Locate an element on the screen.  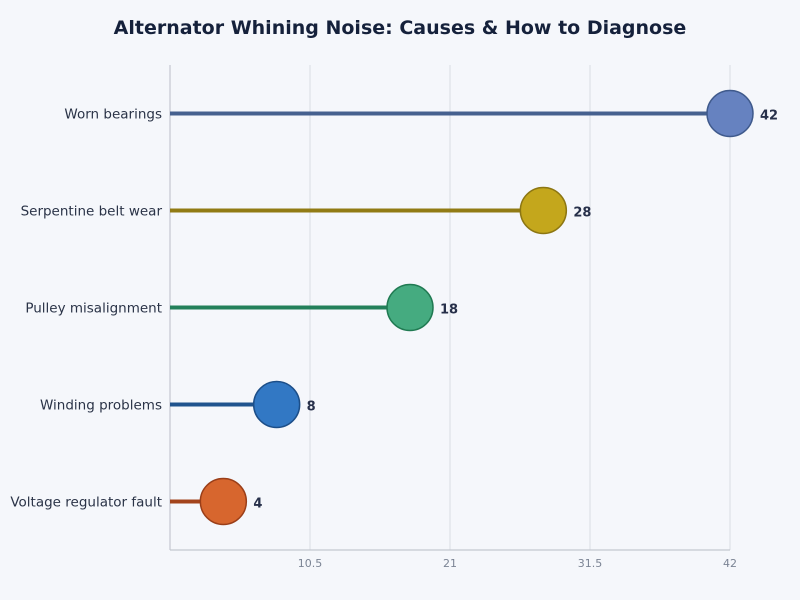
x-tick-label: 21 is located at coordinates (450, 563).